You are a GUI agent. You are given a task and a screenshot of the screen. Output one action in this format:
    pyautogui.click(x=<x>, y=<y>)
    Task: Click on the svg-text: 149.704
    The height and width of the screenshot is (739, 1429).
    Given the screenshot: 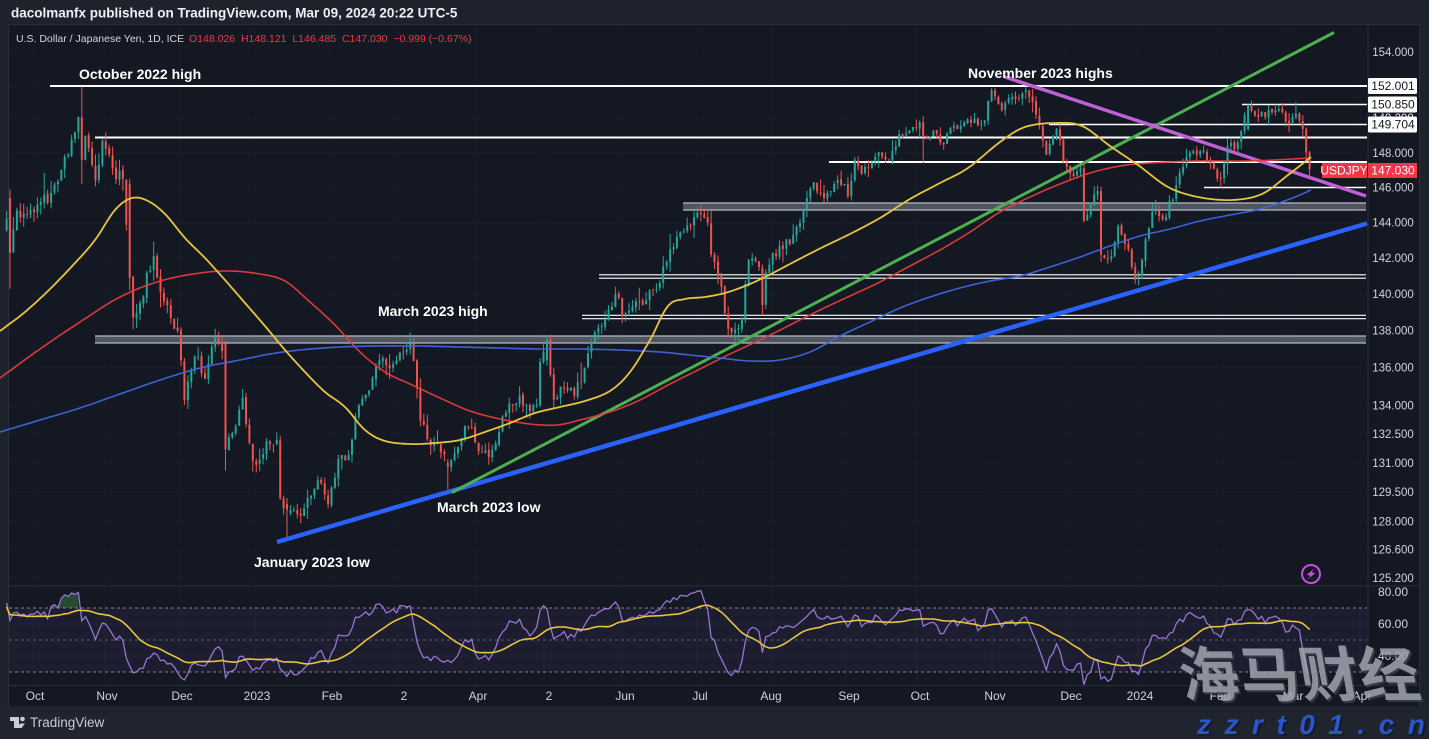 What is the action you would take?
    pyautogui.click(x=1393, y=125)
    